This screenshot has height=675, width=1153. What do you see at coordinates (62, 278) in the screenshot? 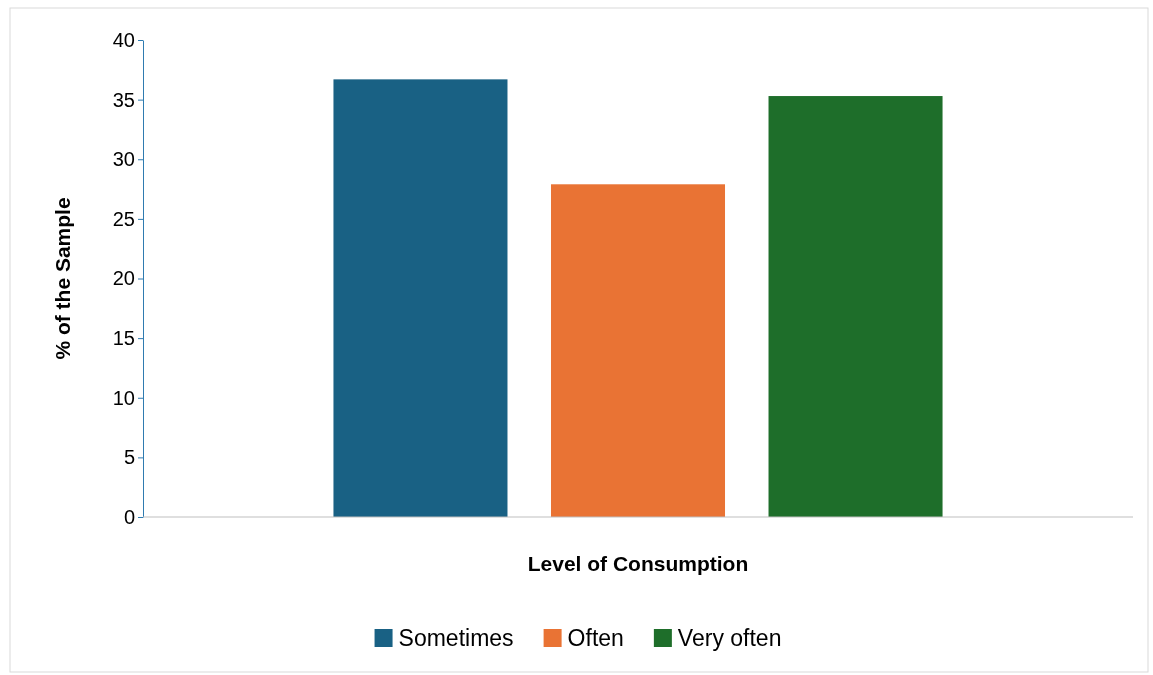
I see `y-axis-title: % of the Sample` at bounding box center [62, 278].